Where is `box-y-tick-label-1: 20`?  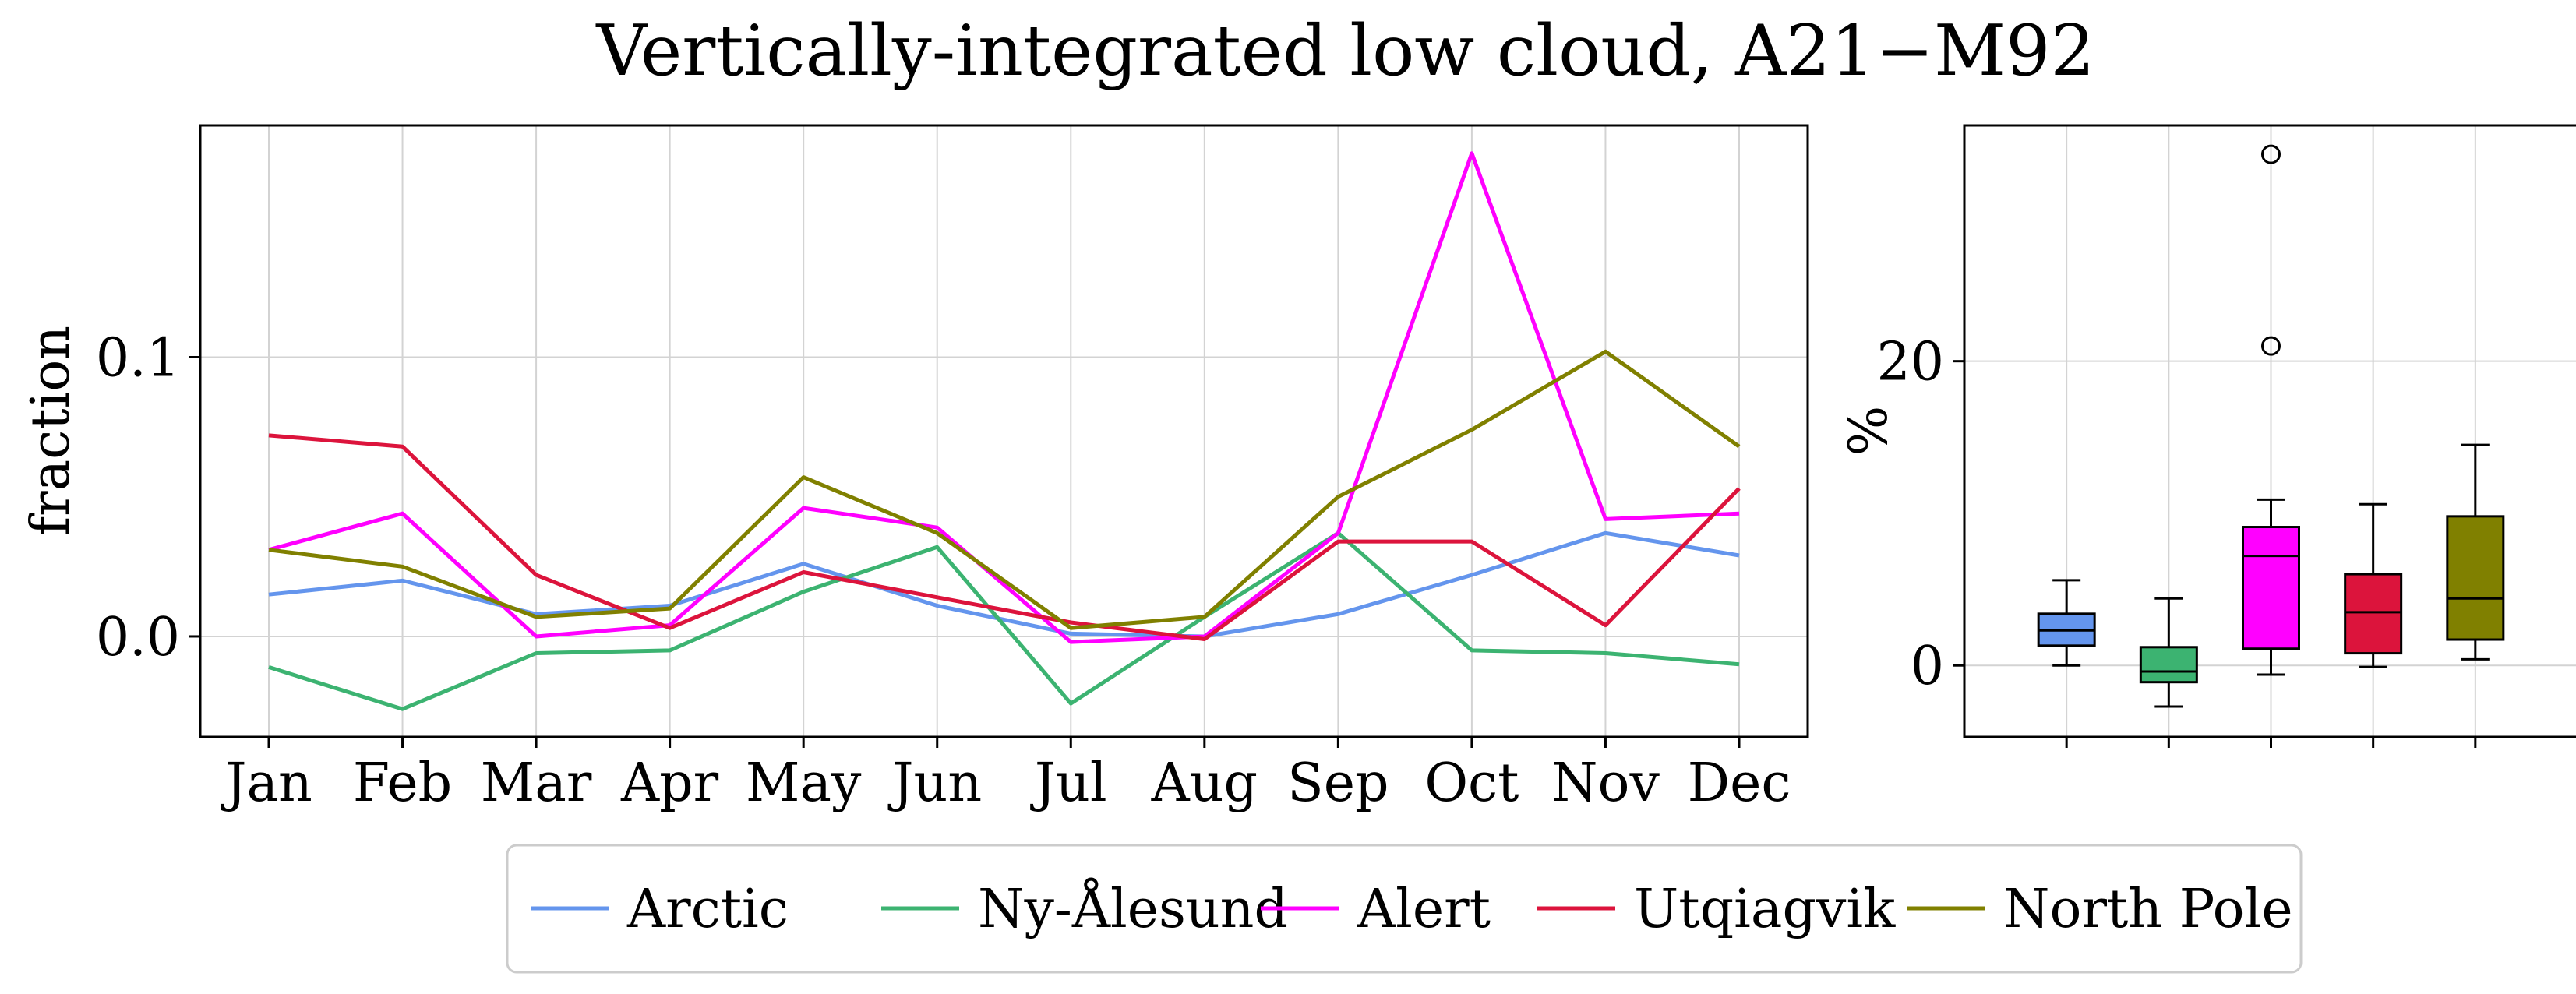 box-y-tick-label-1: 20 is located at coordinates (1910, 362).